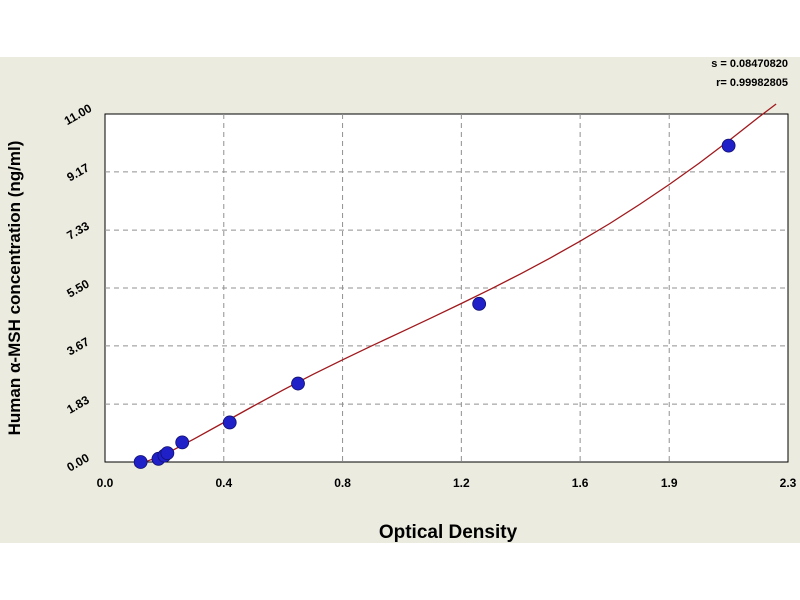 The height and width of the screenshot is (600, 800). Describe the element at coordinates (342, 483) in the screenshot. I see `x-tick-label: 0.8` at that location.